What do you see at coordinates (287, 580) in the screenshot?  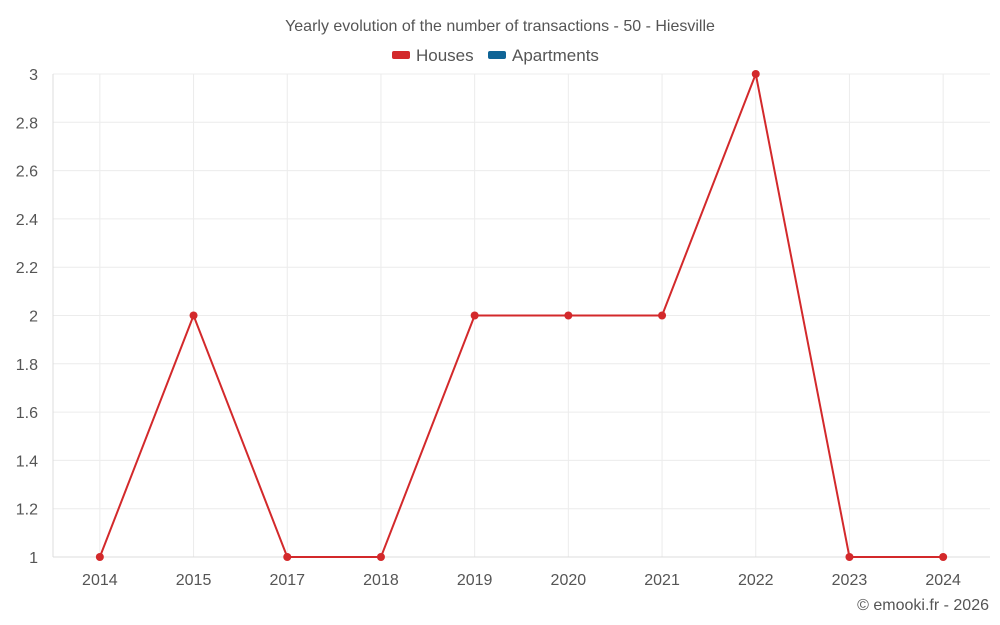 I see `x-tick-label: 2017` at bounding box center [287, 580].